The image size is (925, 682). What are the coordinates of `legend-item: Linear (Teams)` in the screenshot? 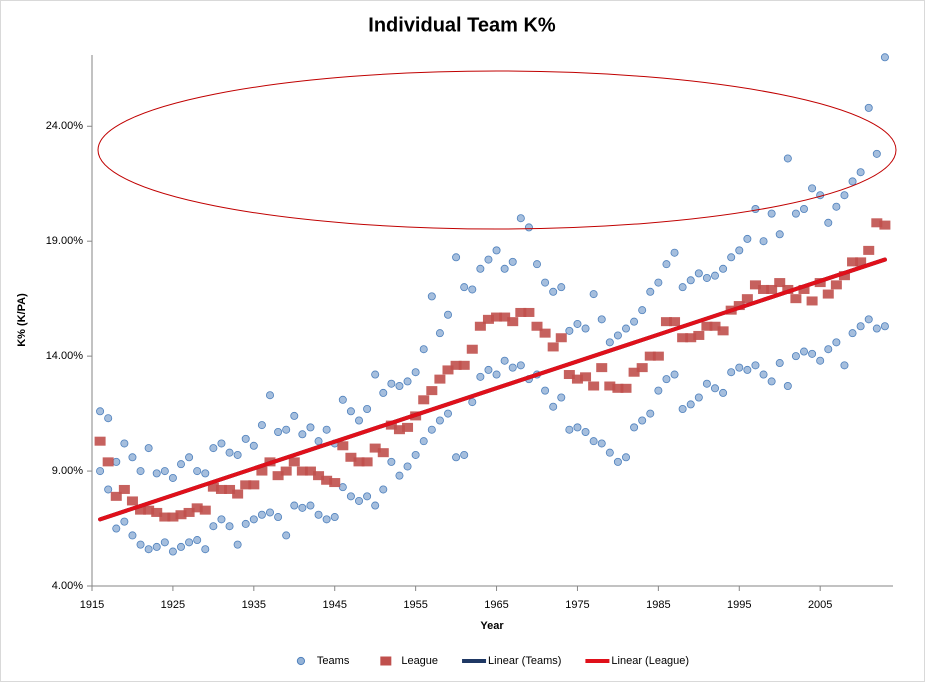 It's located at (511, 661).